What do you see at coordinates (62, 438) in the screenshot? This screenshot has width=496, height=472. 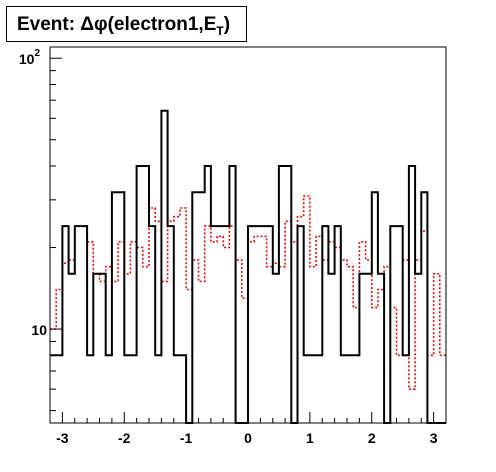 I see `x-tick-label: -3` at bounding box center [62, 438].